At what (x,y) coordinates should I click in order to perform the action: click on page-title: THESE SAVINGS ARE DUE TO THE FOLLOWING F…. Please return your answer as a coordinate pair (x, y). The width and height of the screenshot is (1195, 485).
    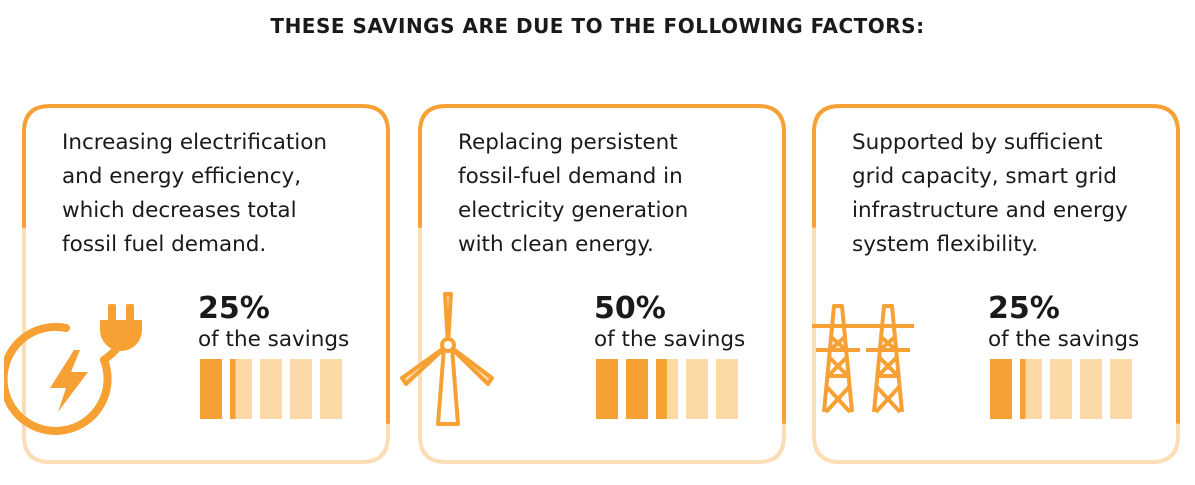
    Looking at the image, I should click on (597, 26).